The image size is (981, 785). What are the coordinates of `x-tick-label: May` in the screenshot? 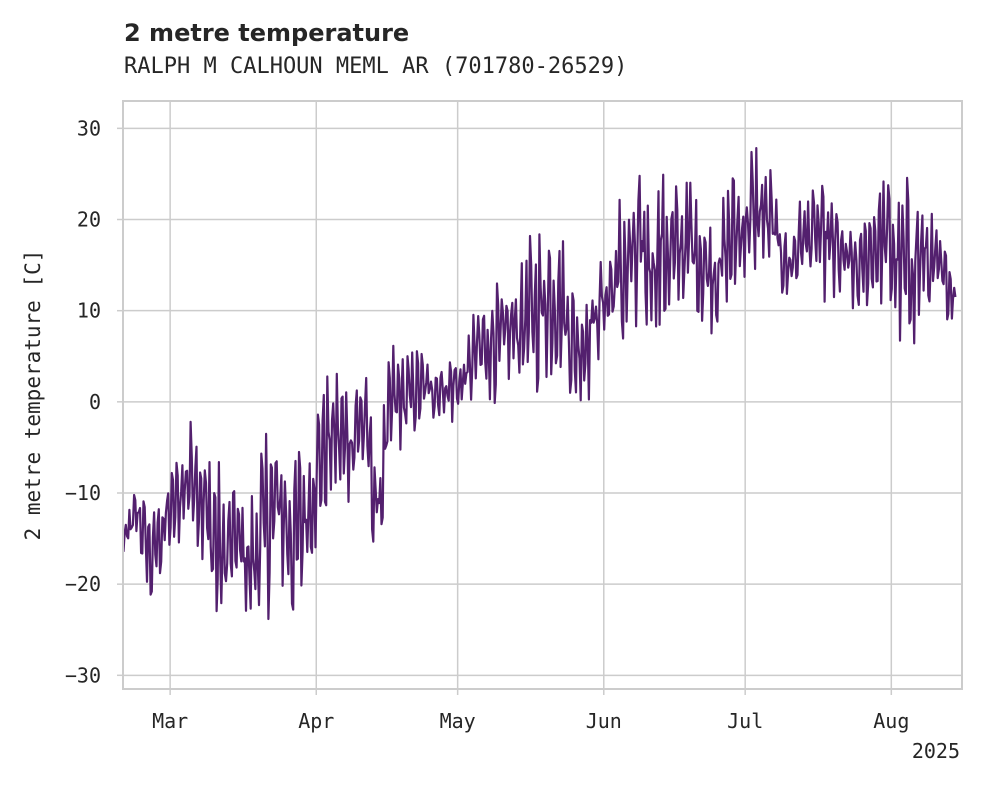 It's located at (458, 721).